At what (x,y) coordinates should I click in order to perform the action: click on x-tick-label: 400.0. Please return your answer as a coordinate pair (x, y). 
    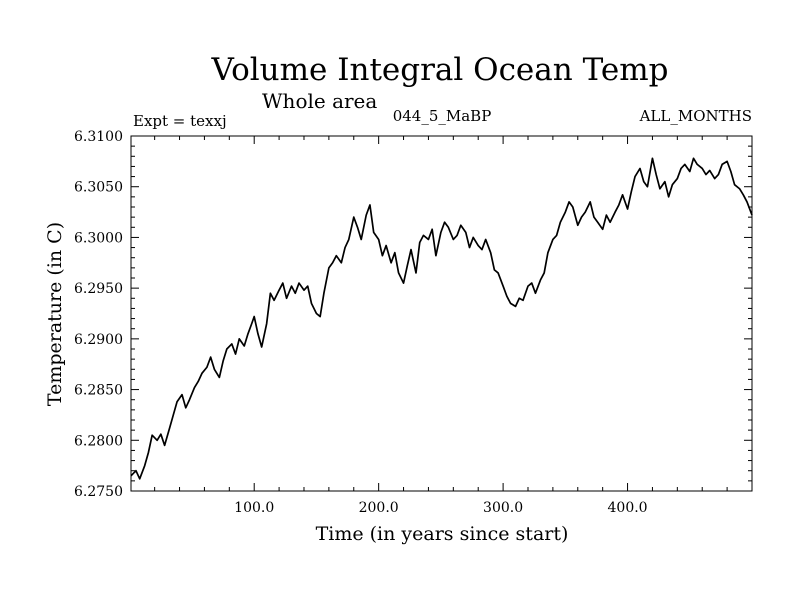
    Looking at the image, I should click on (628, 508).